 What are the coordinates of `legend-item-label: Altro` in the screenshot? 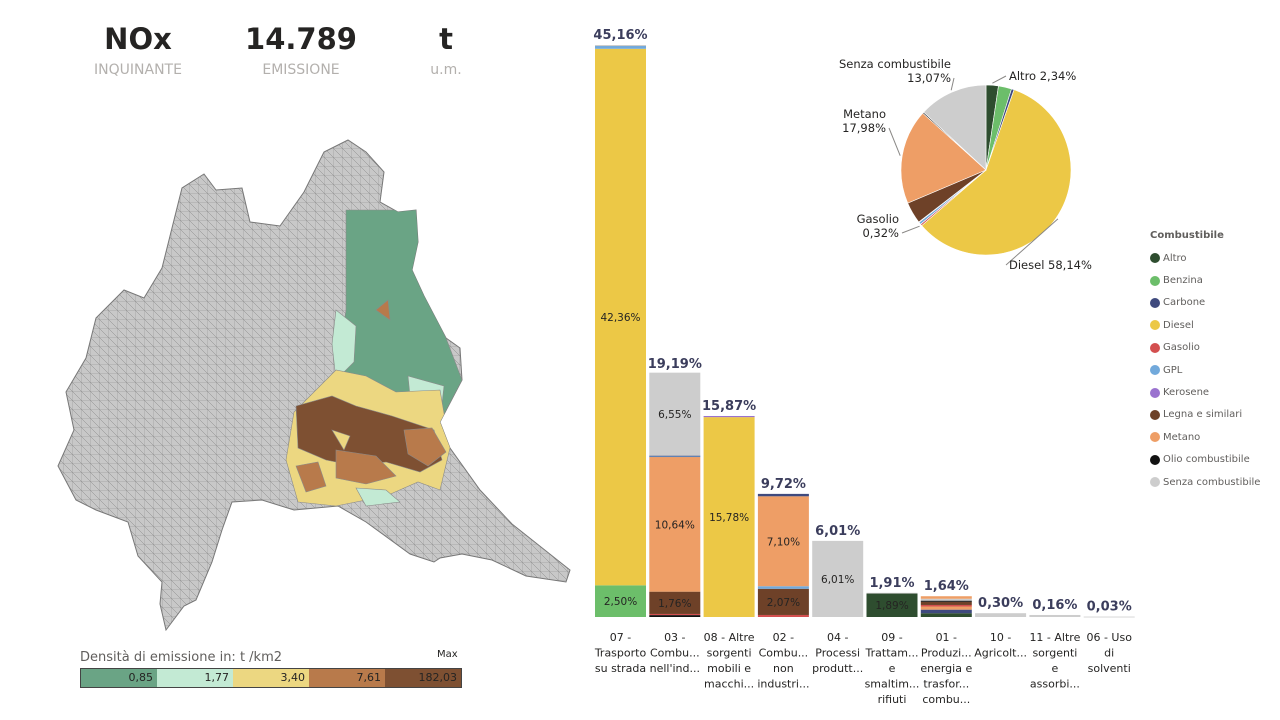 It's located at (1175, 258).